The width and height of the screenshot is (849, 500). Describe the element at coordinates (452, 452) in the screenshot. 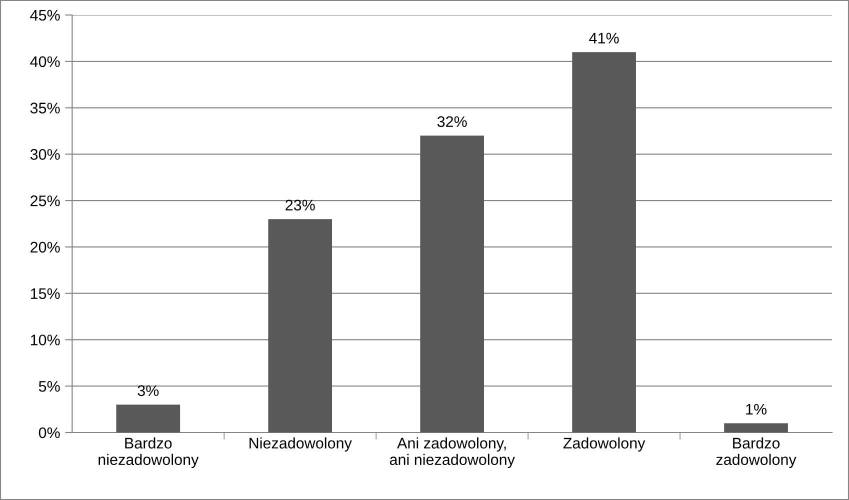

I see `x-tick-label: Ani zadowolony, ani niezadowolony` at that location.